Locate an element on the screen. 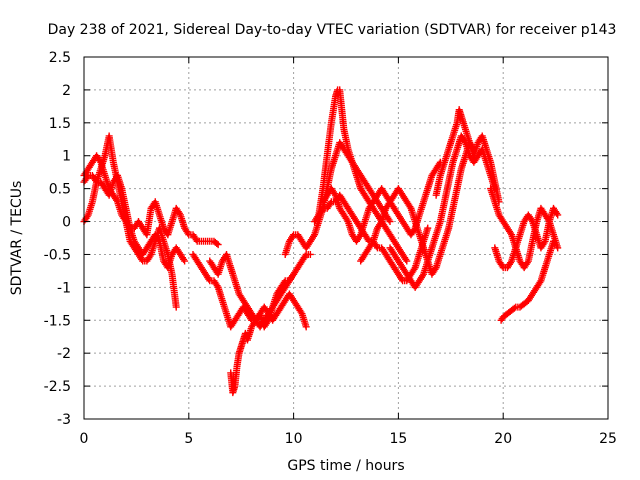 This screenshot has height=480, width=640. y-tick-label: -1.5 is located at coordinates (57, 321).